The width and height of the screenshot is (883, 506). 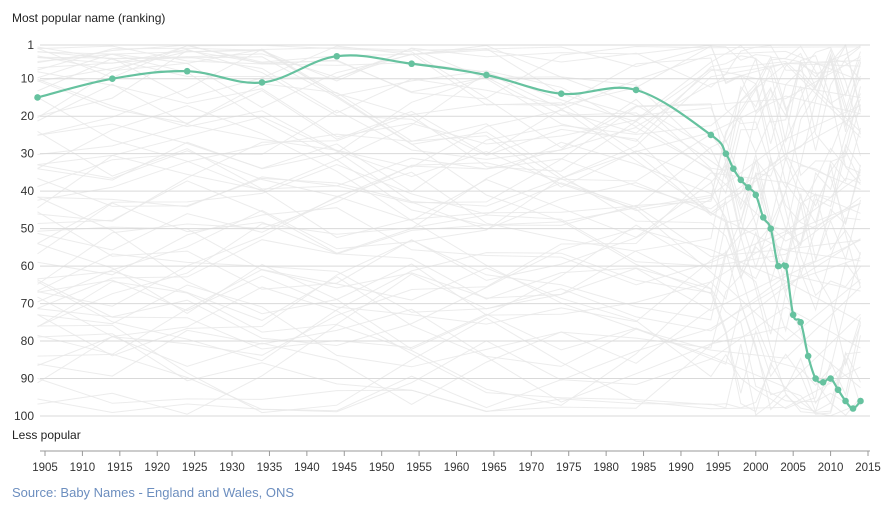 I want to click on x-tick-label: 1980, so click(x=606, y=468).